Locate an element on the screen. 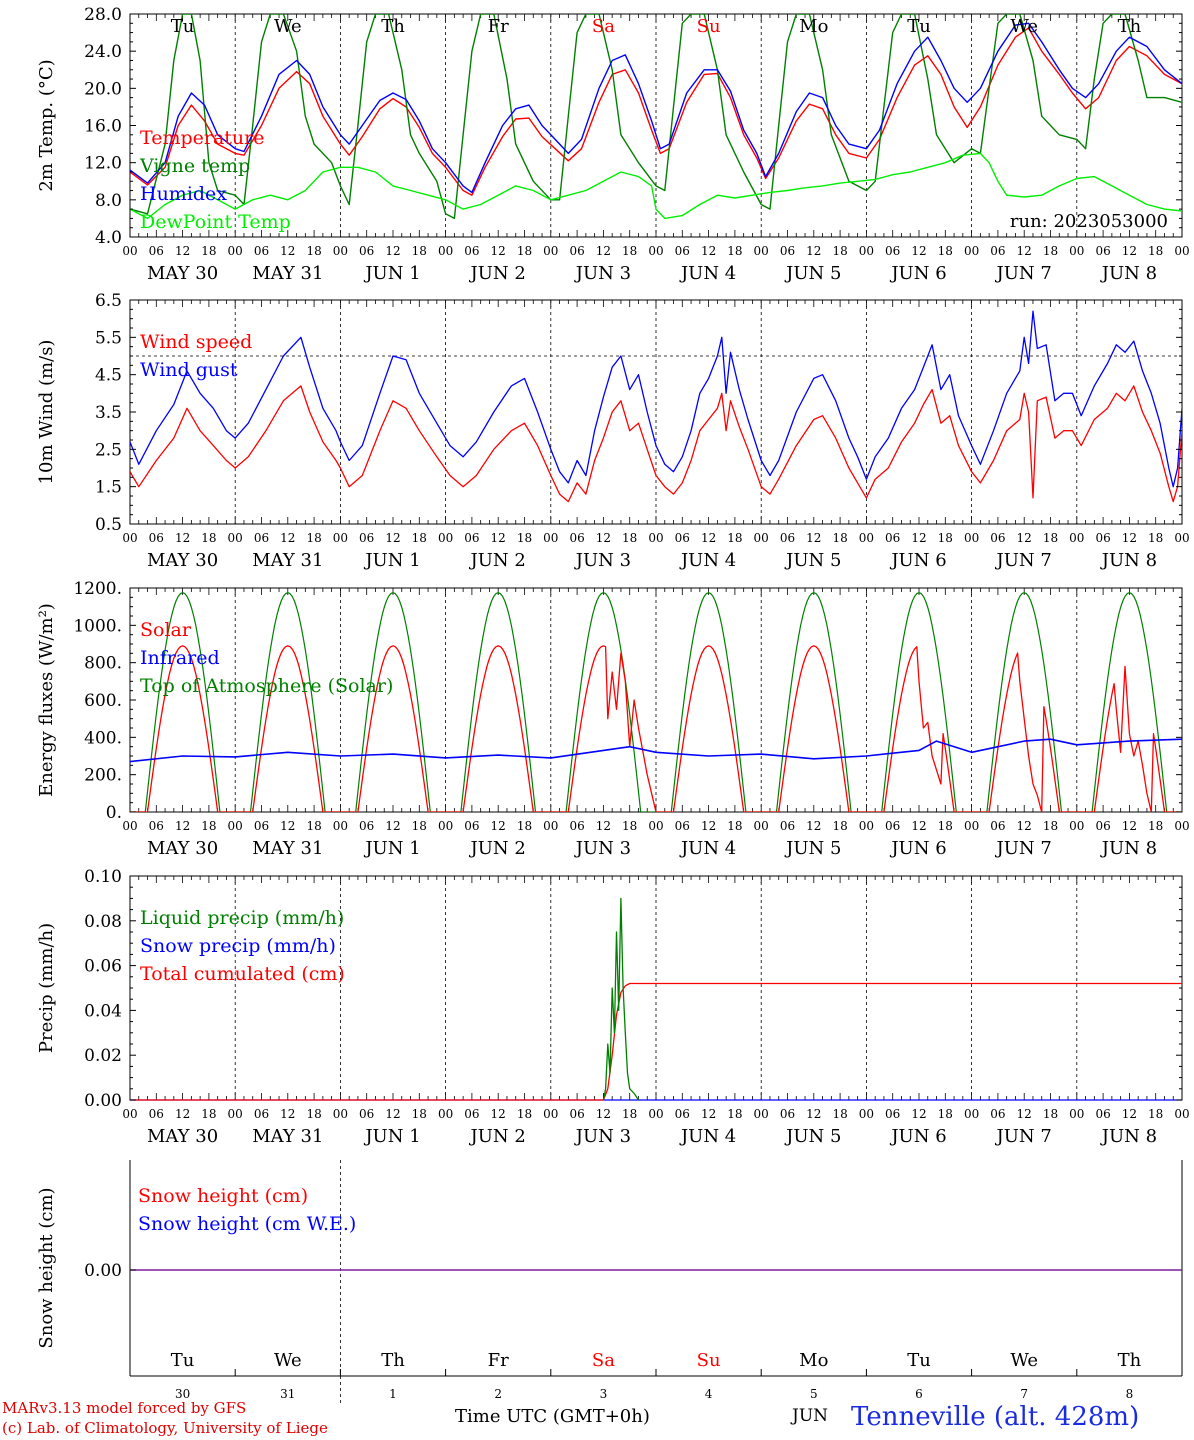 The width and height of the screenshot is (1194, 1440). y-axis-label: 2m Temp. (°C) is located at coordinates (46, 125).